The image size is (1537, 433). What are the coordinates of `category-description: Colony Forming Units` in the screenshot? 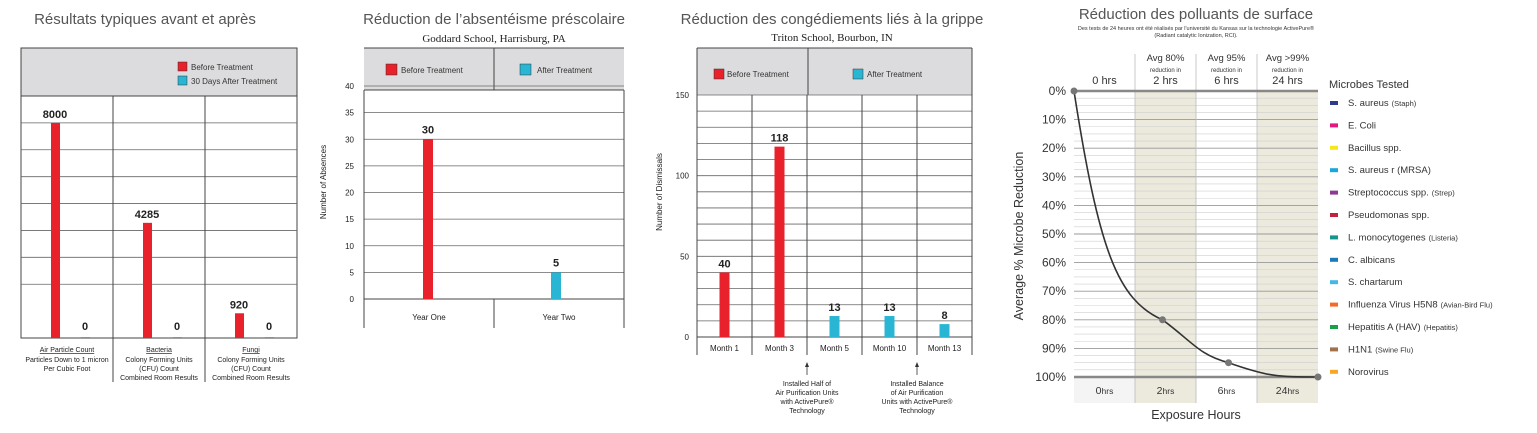 It's located at (159, 360).